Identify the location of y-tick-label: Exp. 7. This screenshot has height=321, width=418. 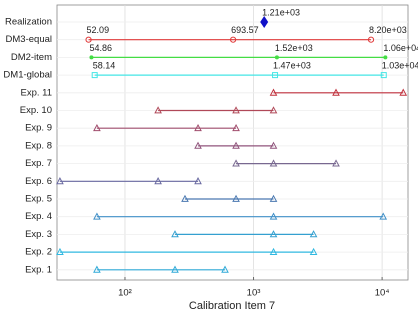
(38, 163).